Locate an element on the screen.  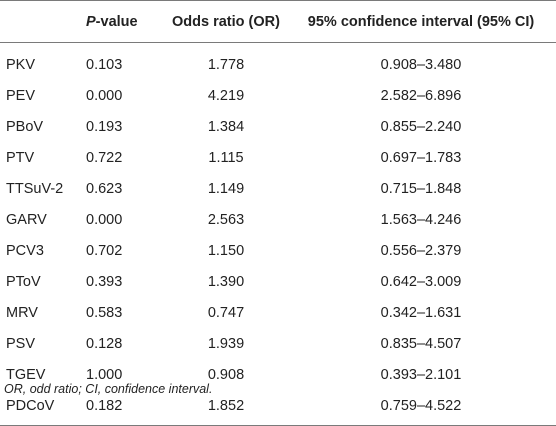
header-p-value: P-value is located at coordinates (126, 21).